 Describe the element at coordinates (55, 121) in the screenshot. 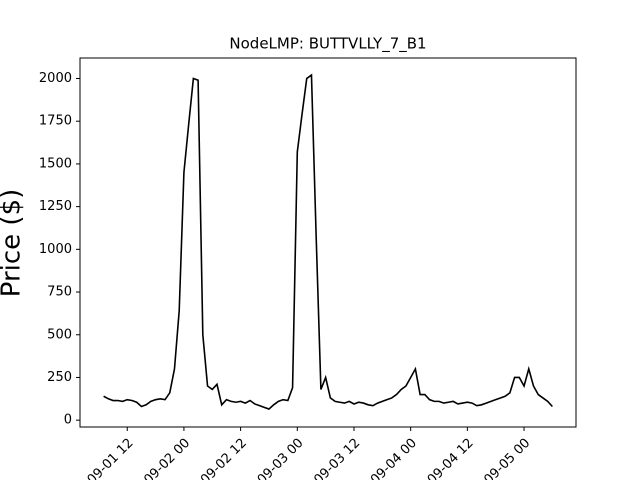

I see `y-tick-label: 1750` at that location.